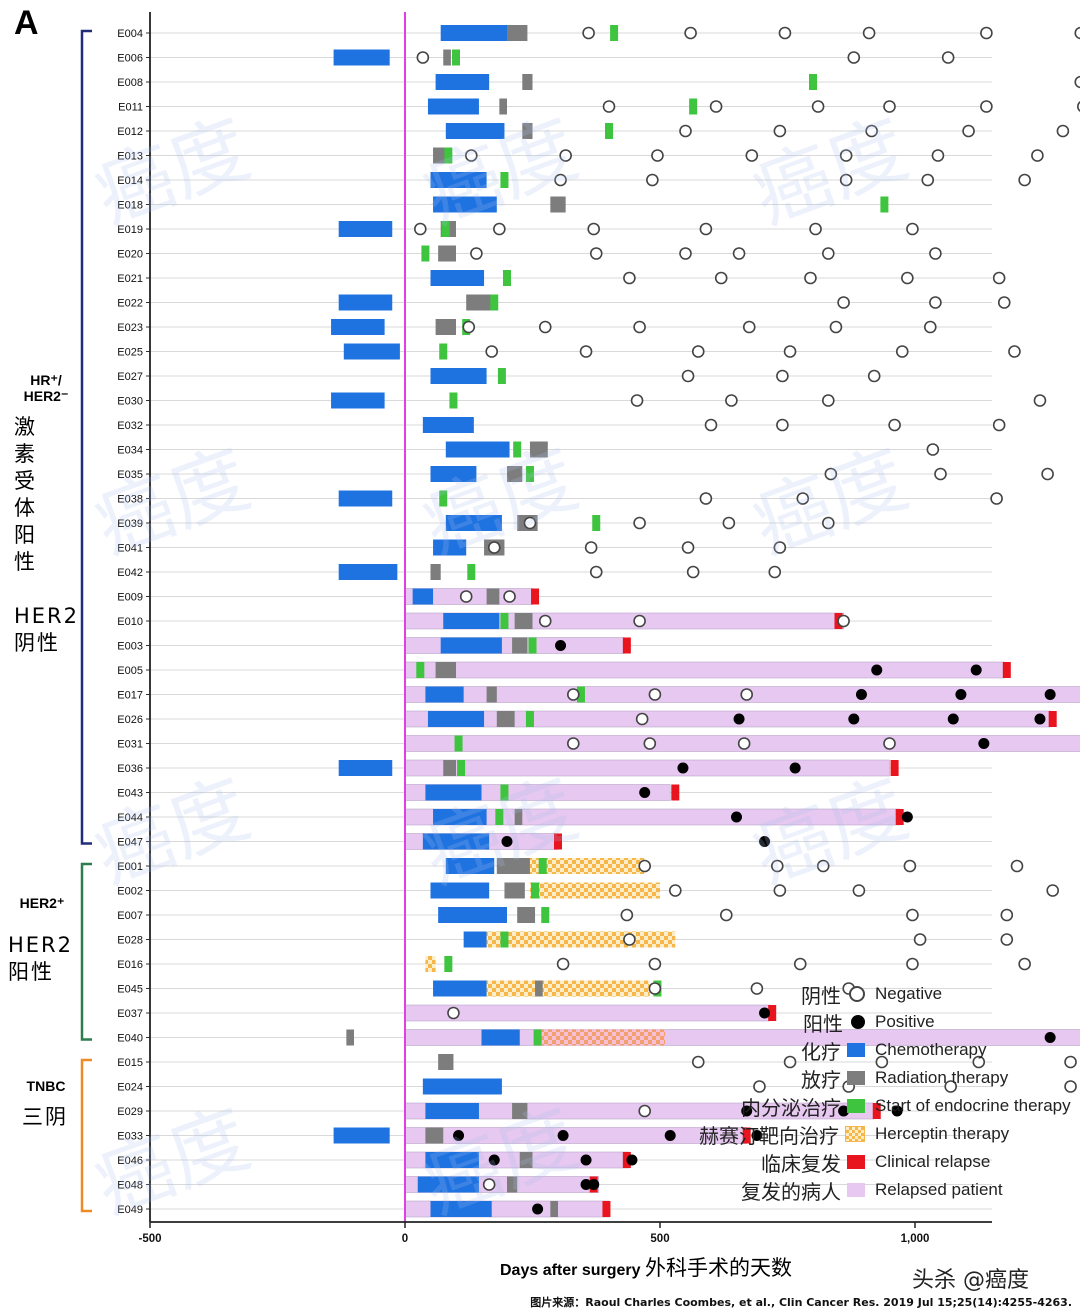  Describe the element at coordinates (909, 993) in the screenshot. I see `legend-label-en: Negative` at that location.